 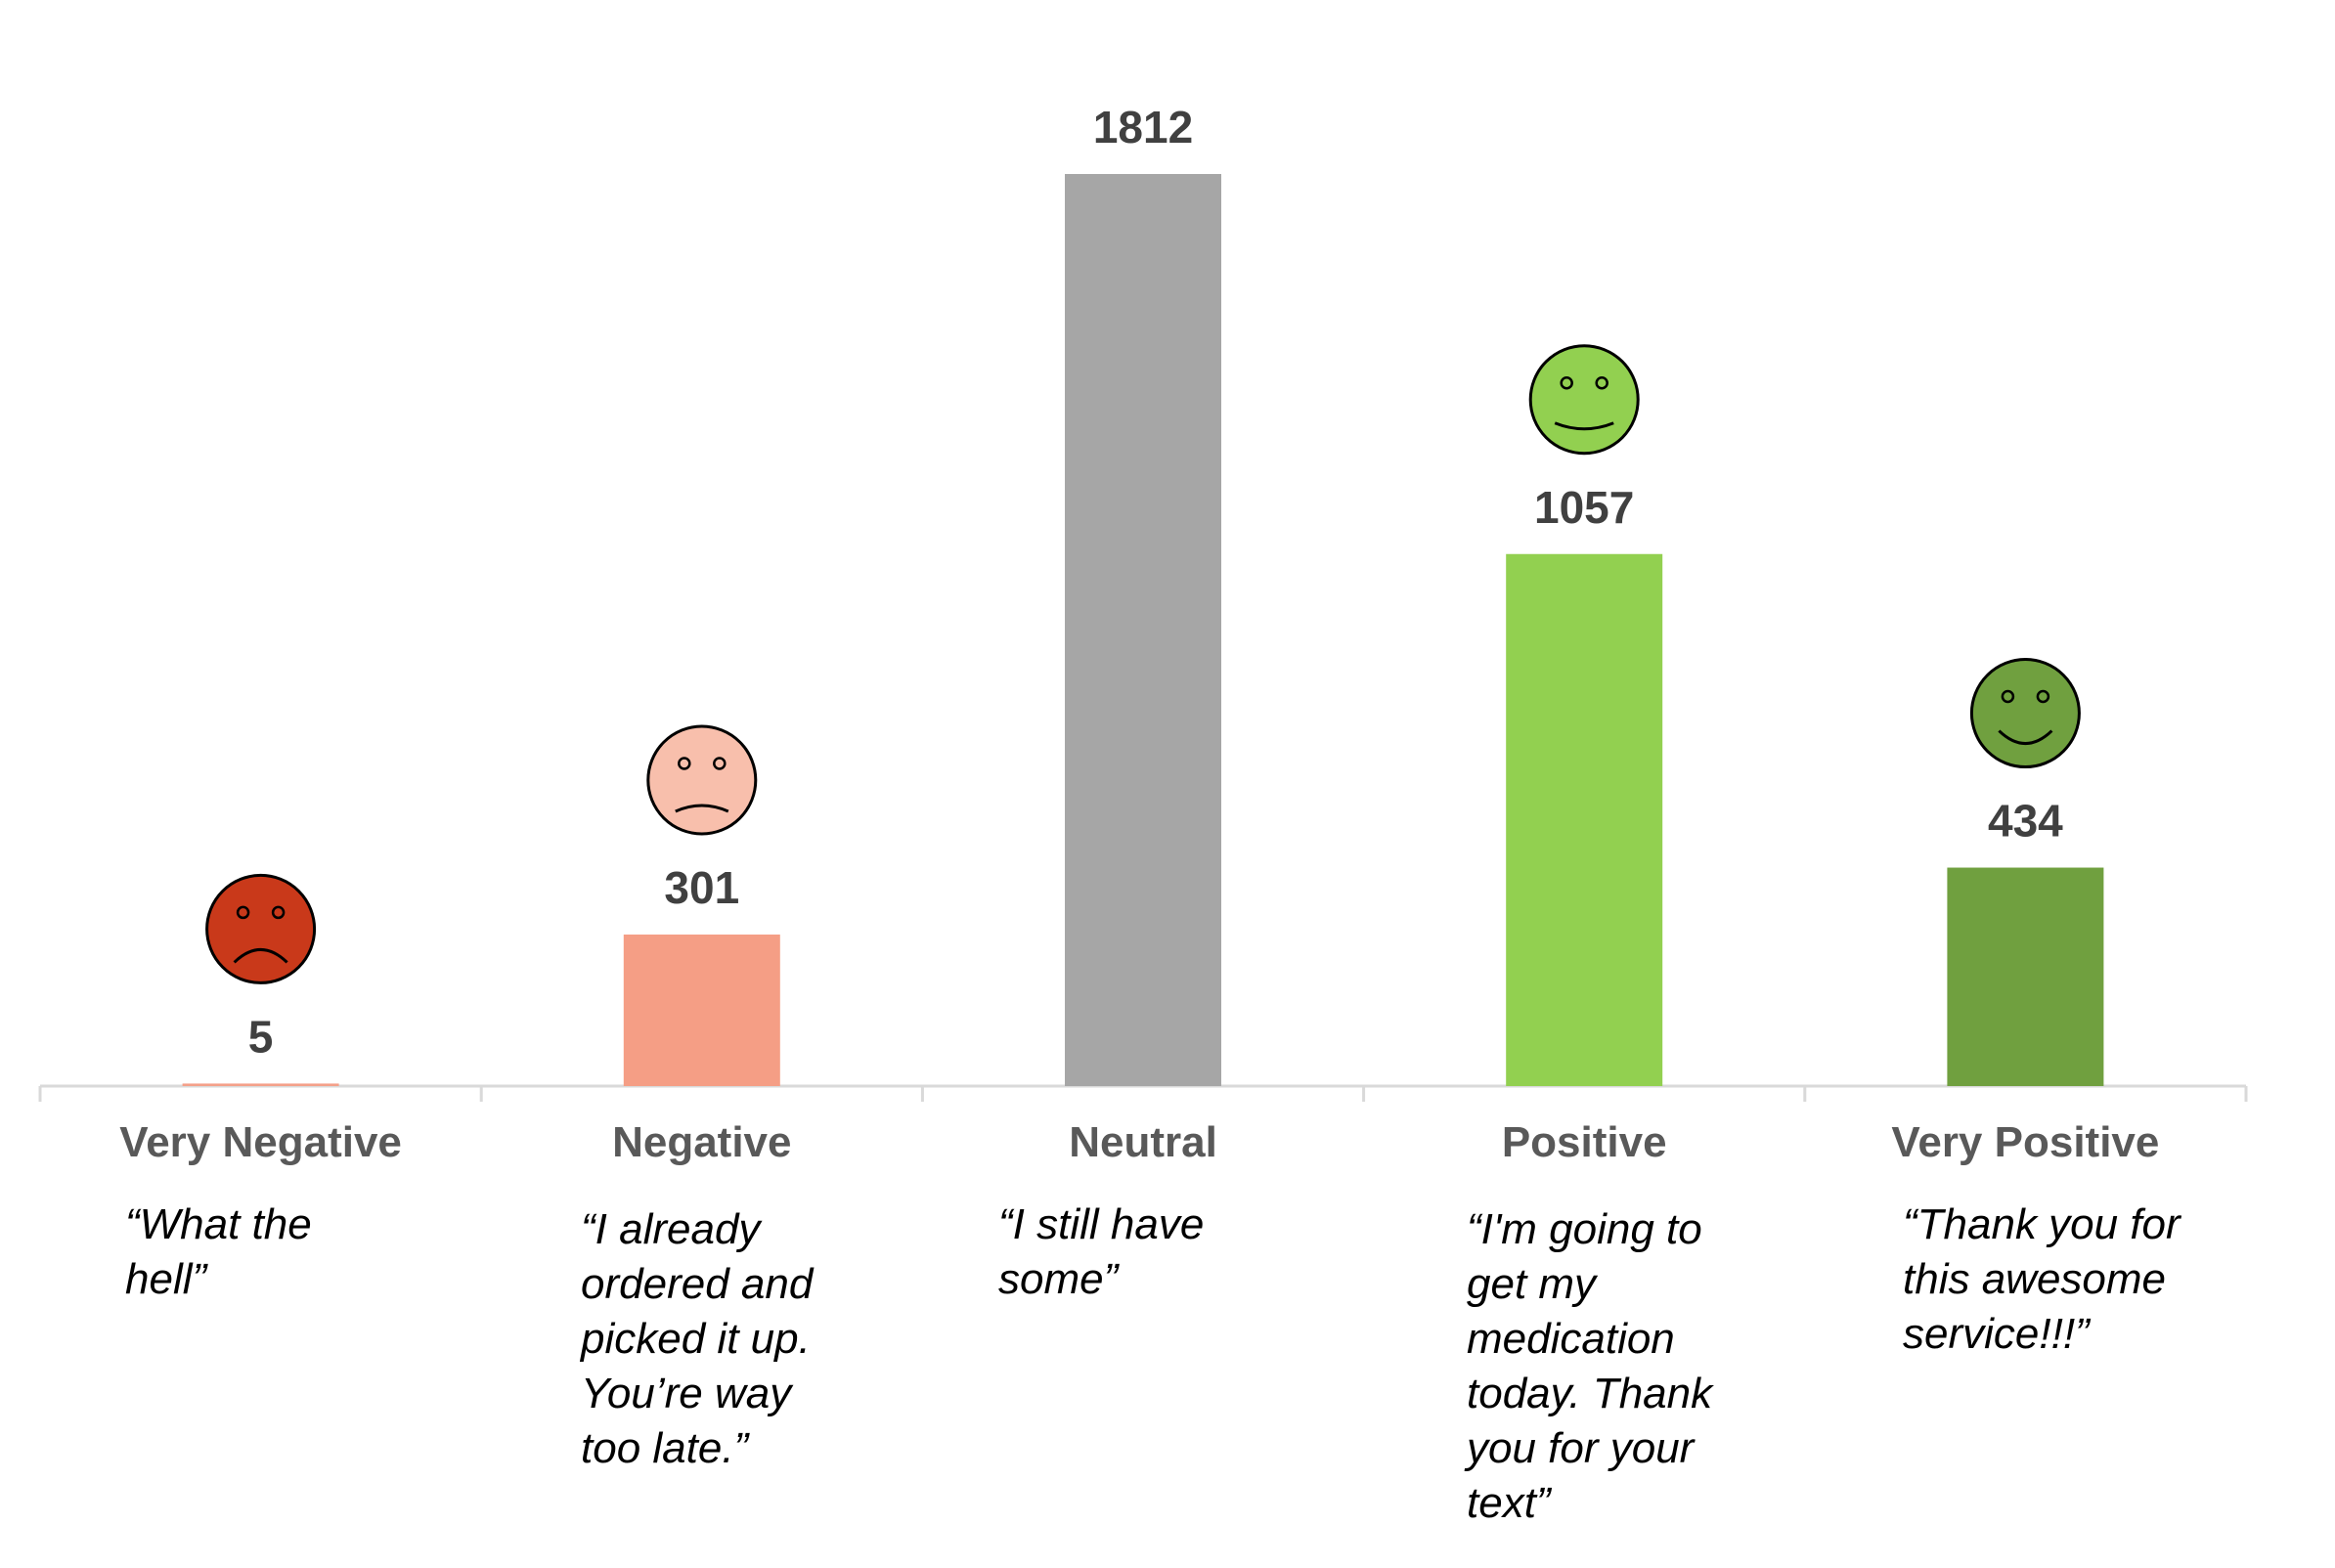 What do you see at coordinates (1143, 1142) in the screenshot?
I see `category-label: Neutral` at bounding box center [1143, 1142].